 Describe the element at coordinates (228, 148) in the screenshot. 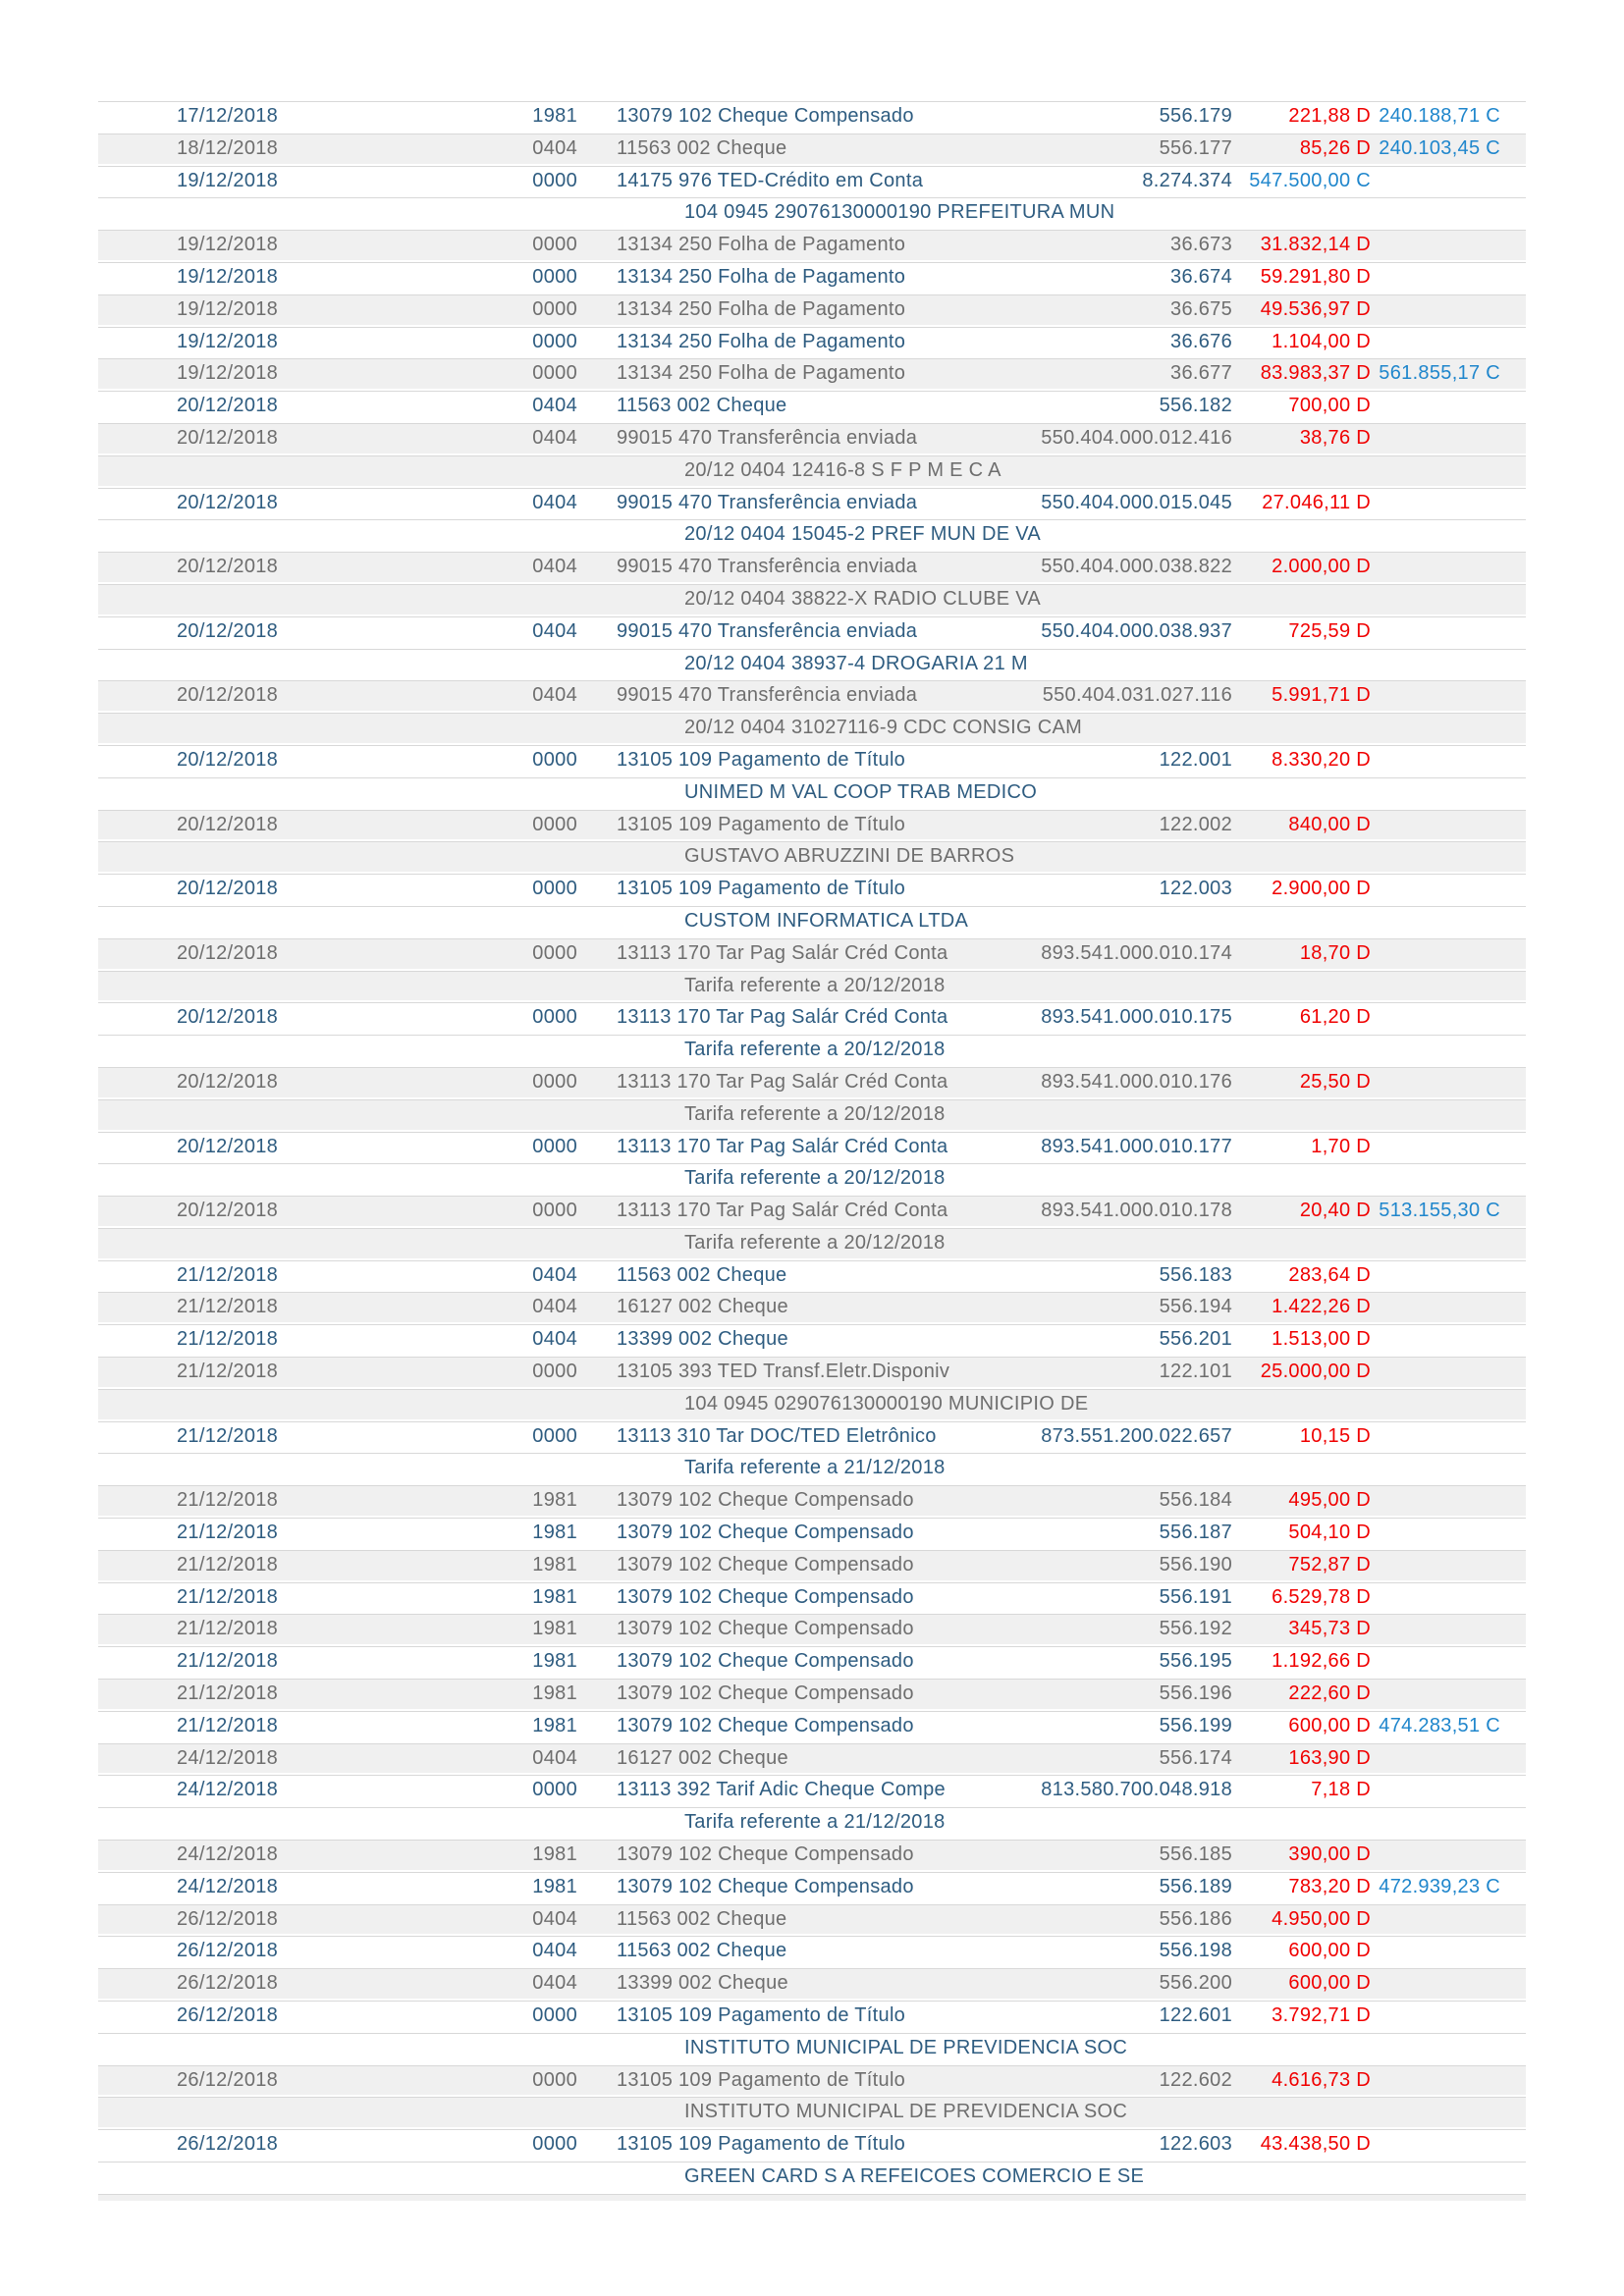

I see `cell-date: 18/12/2018` at that location.